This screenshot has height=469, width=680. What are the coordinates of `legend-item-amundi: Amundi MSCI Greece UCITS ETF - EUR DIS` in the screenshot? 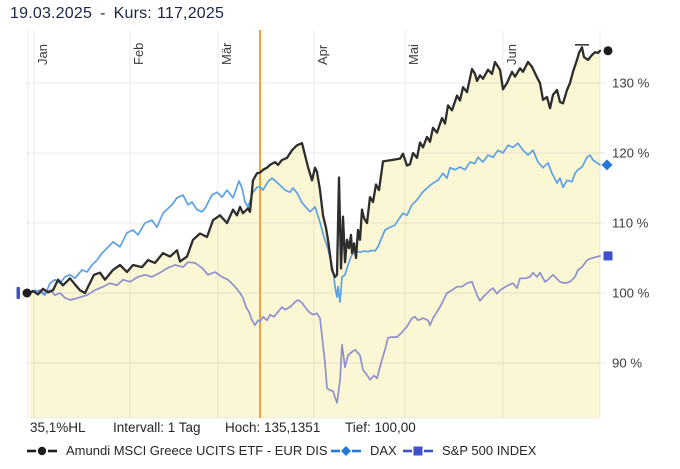 It's located at (177, 450).